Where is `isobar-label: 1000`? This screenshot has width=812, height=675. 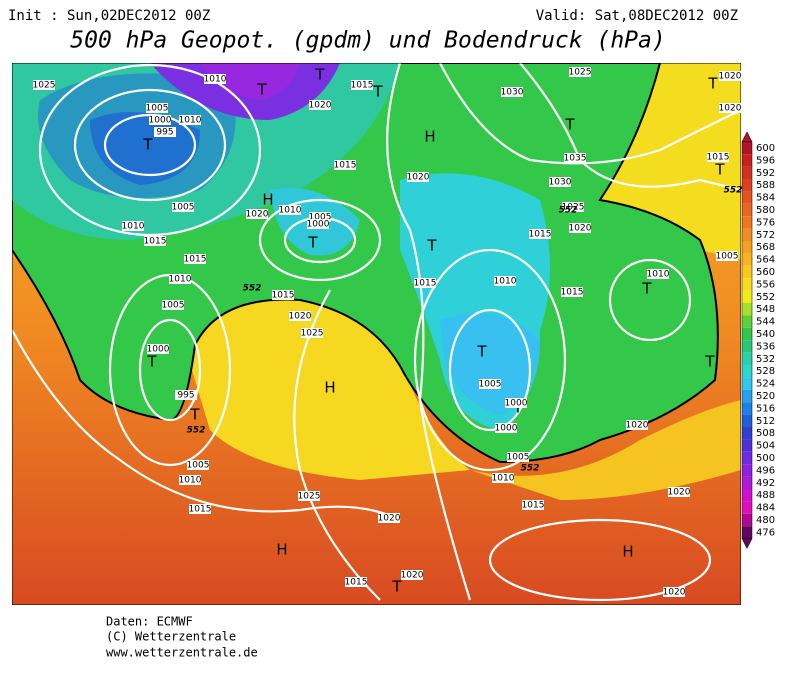
isobar-label: 1000 is located at coordinates (318, 225).